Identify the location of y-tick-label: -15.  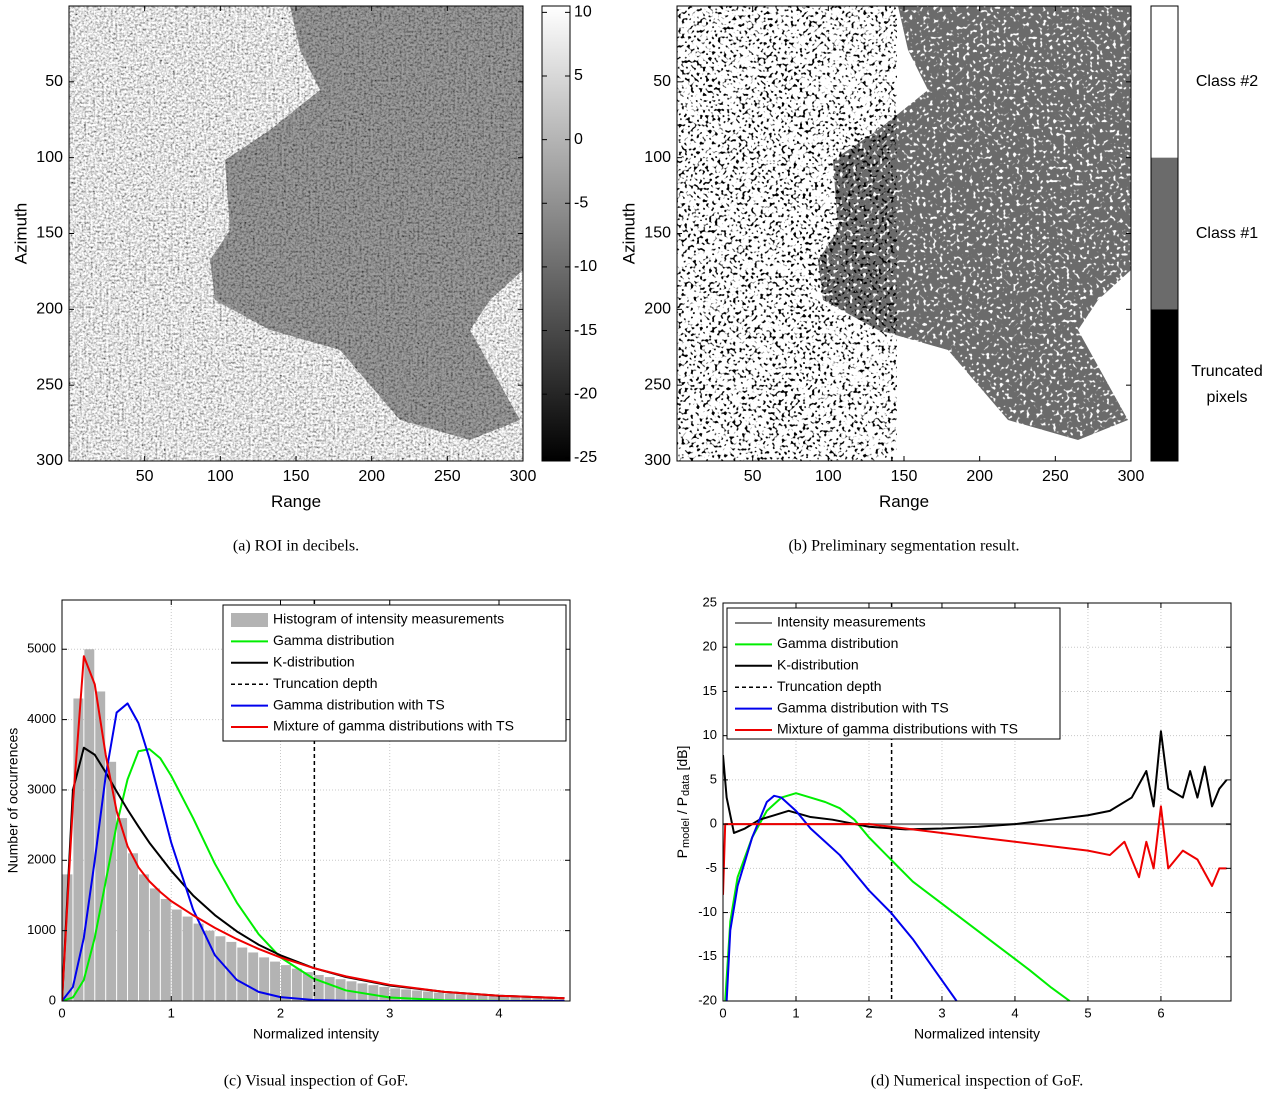
(707, 955).